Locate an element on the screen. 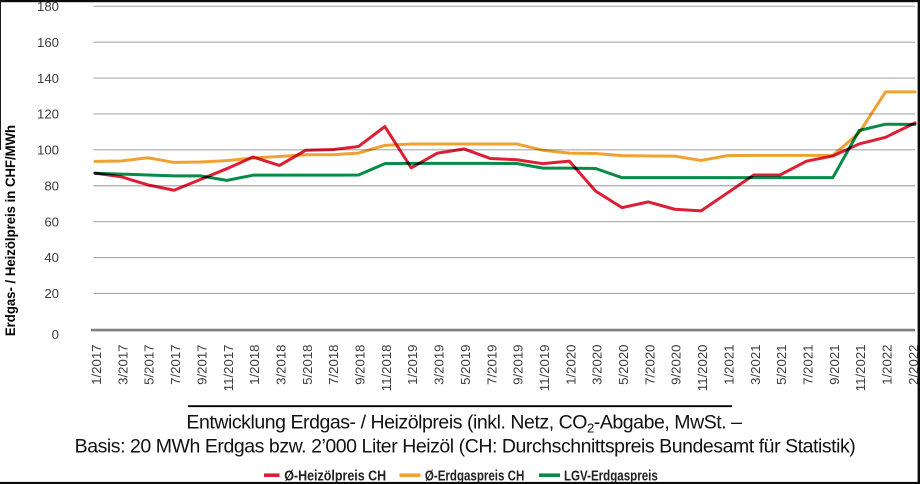 This screenshot has width=920, height=484. svg-text: 5/2021 is located at coordinates (781, 365).